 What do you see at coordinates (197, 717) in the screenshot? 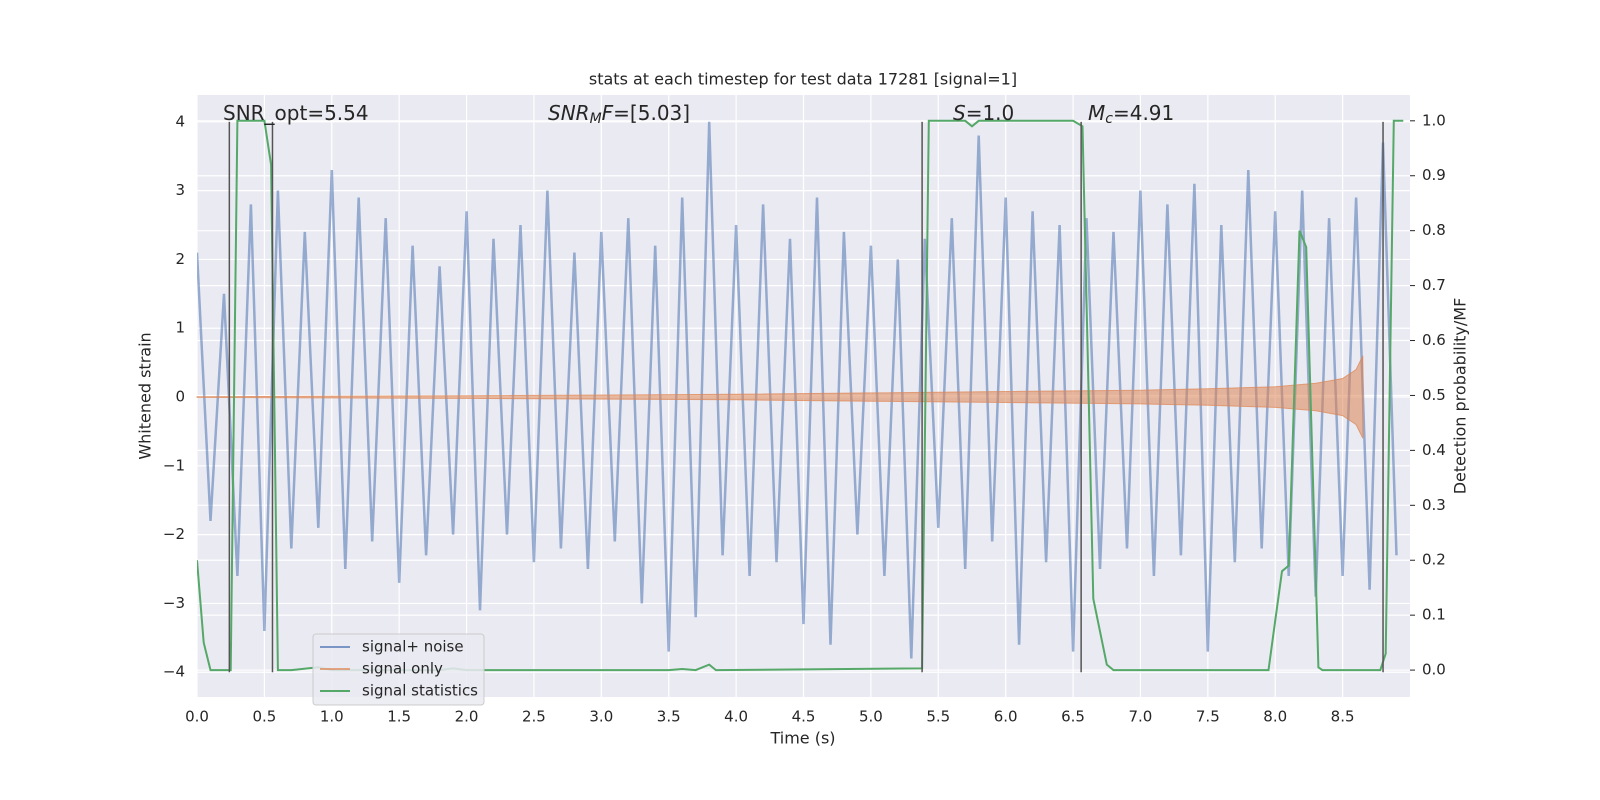
I see `x-tick-label: 0.0` at bounding box center [197, 717].